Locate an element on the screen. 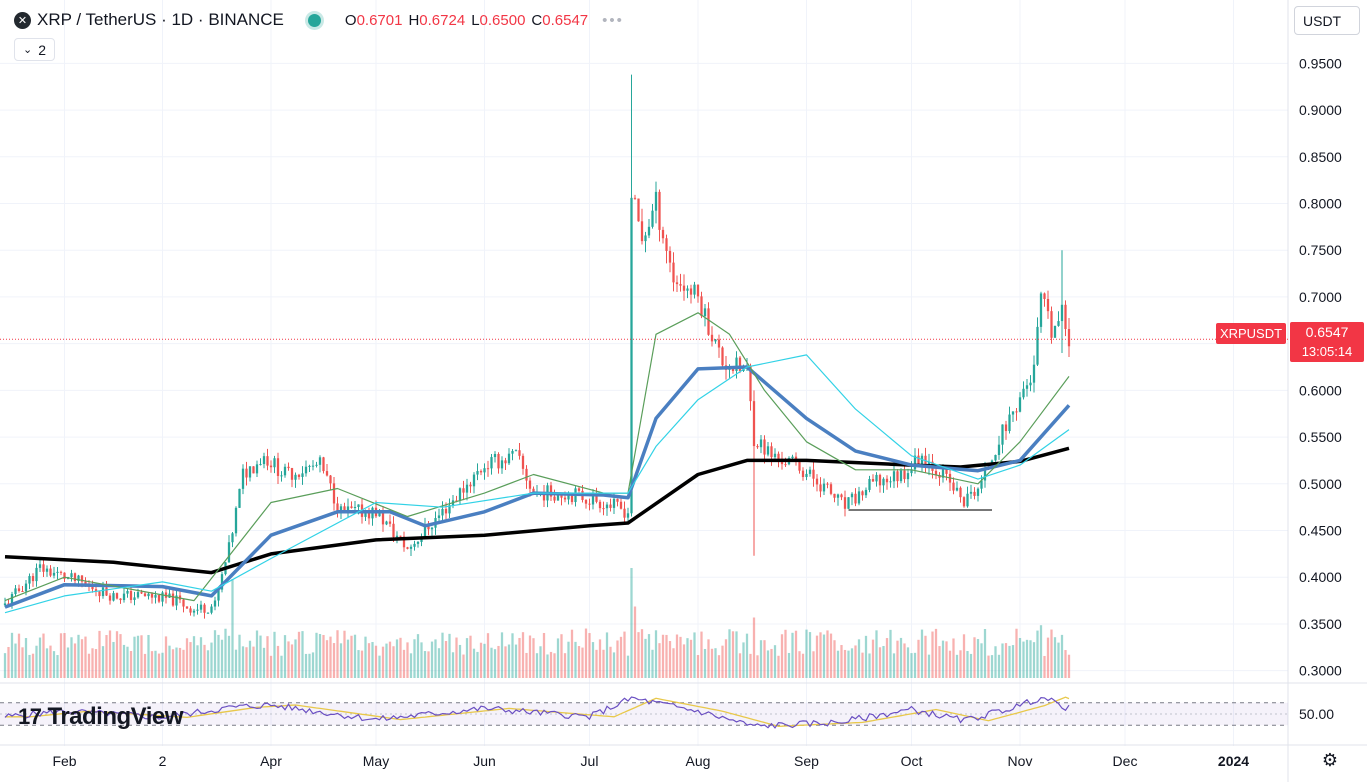 The image size is (1367, 782). y-tick-label: 0.4500 is located at coordinates (1320, 531).